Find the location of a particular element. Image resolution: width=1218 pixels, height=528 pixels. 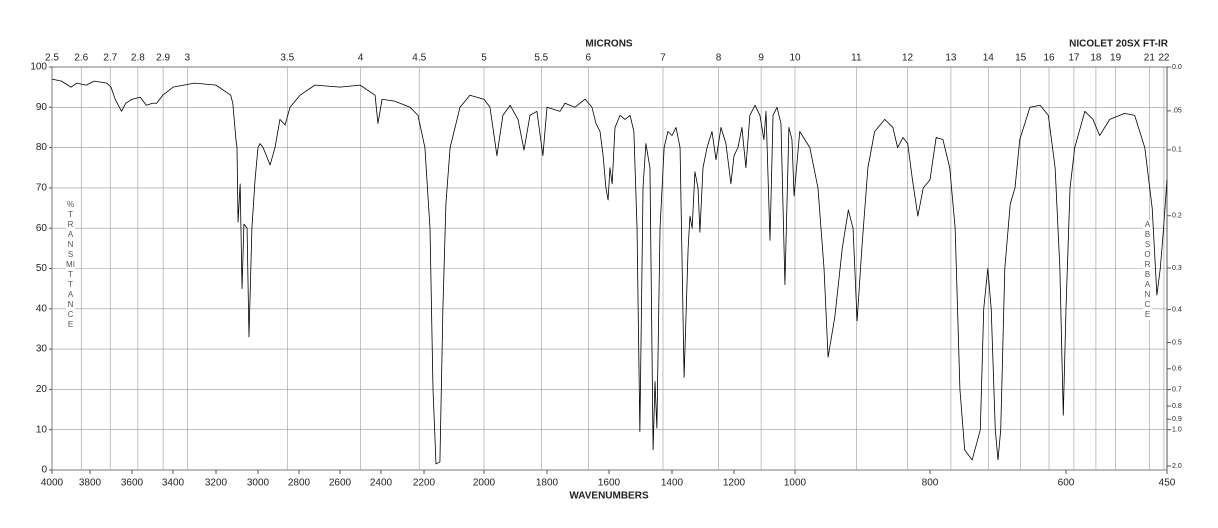

y2-tick-label: 2.0 is located at coordinates (1177, 466).